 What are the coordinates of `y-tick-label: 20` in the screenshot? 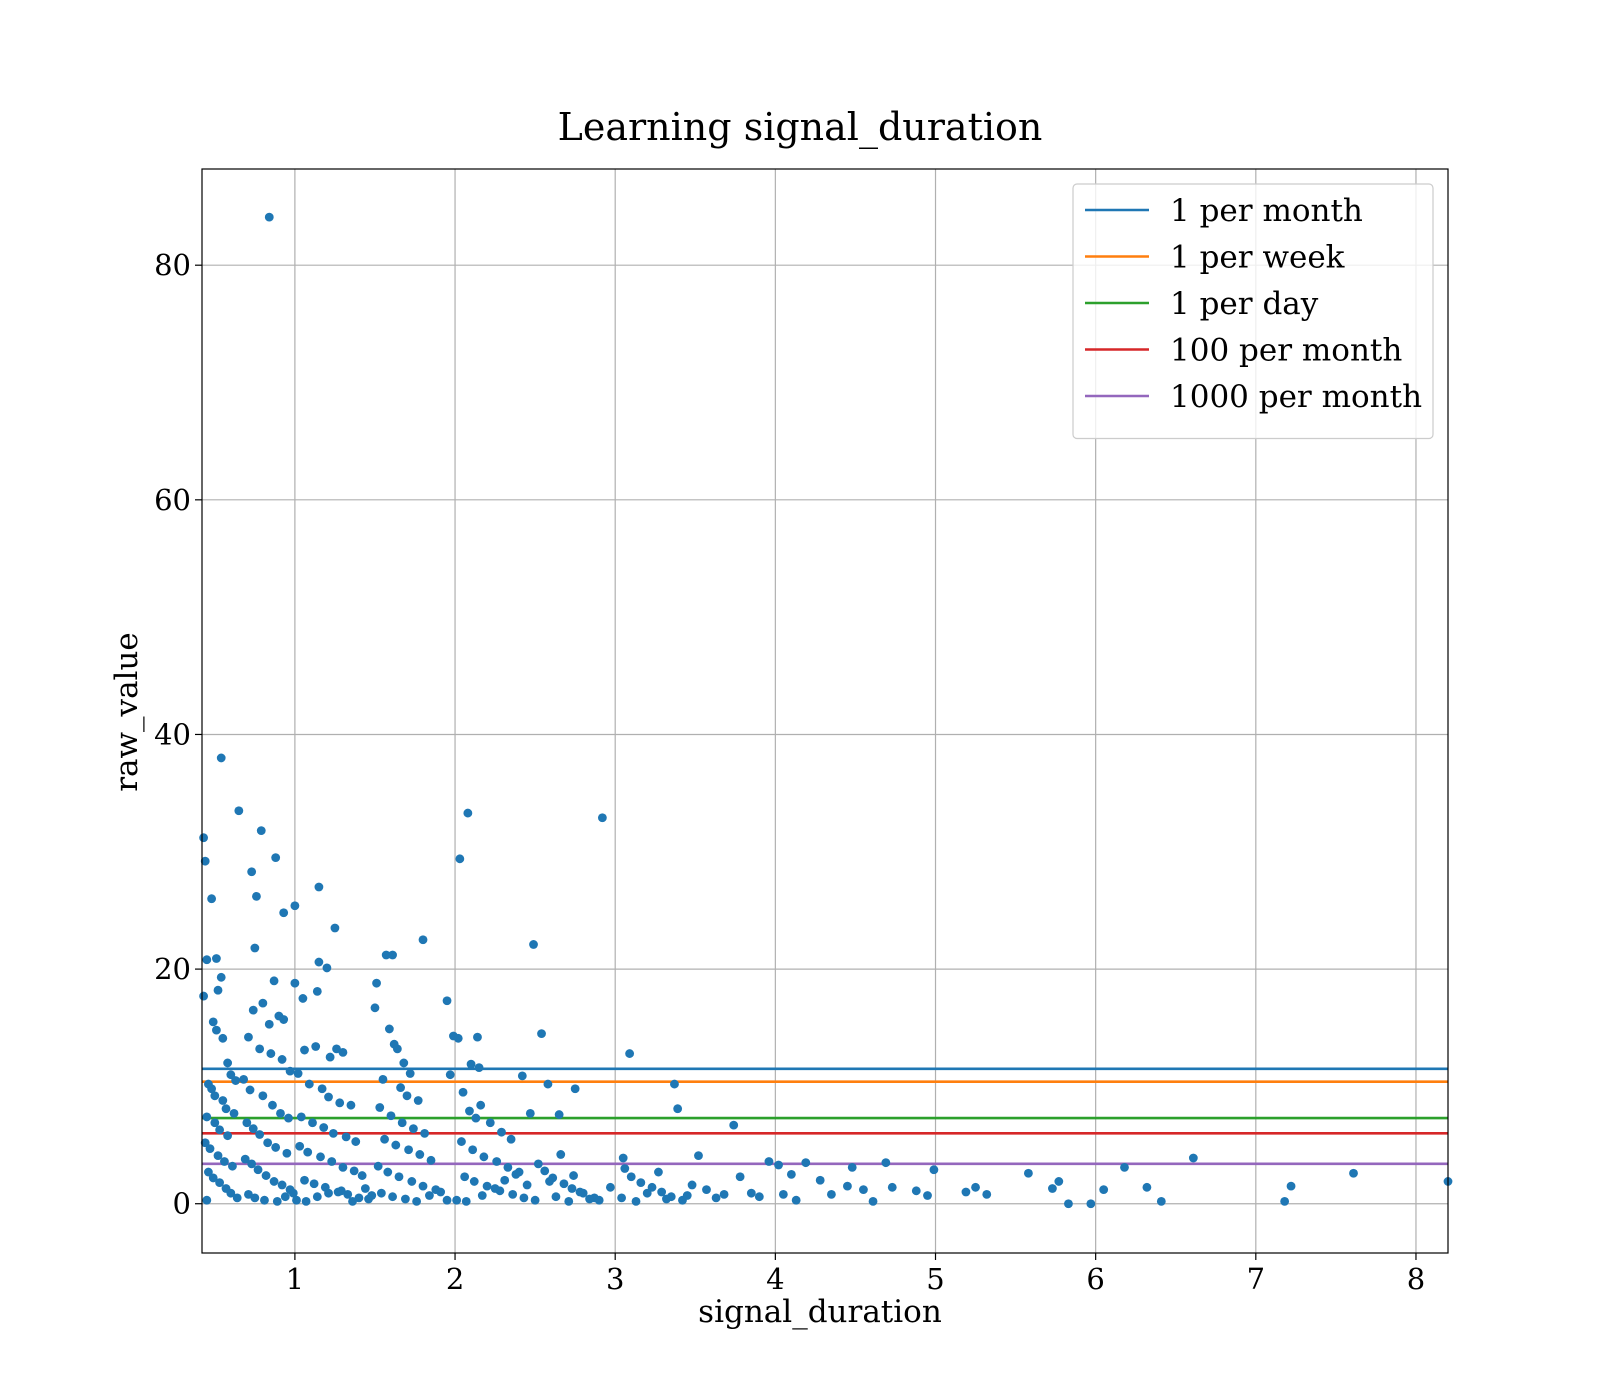 It's located at (172, 969).